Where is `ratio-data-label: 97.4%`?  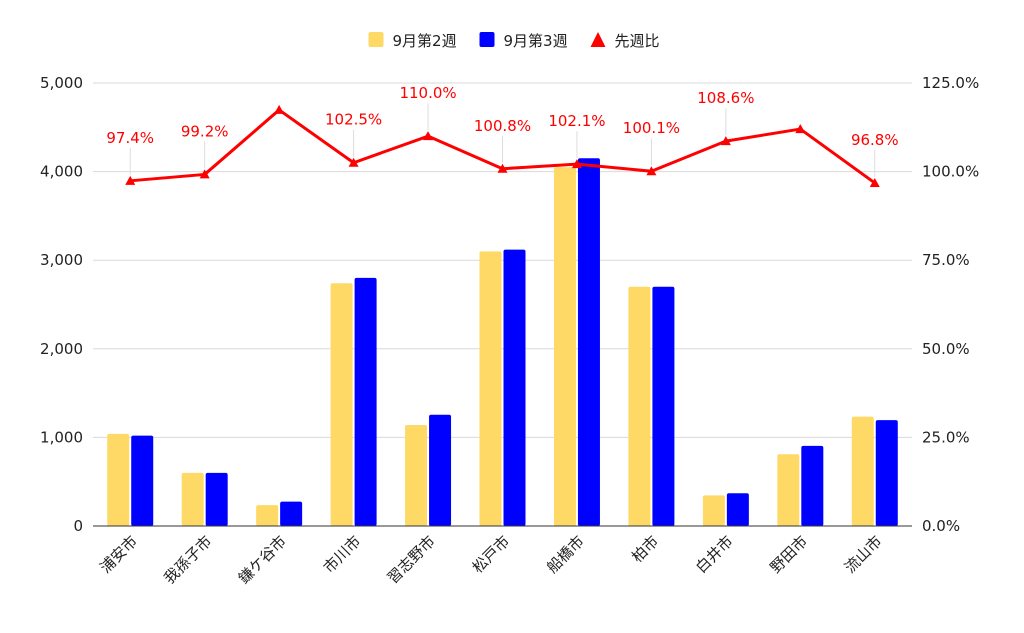
ratio-data-label: 97.4% is located at coordinates (130, 138).